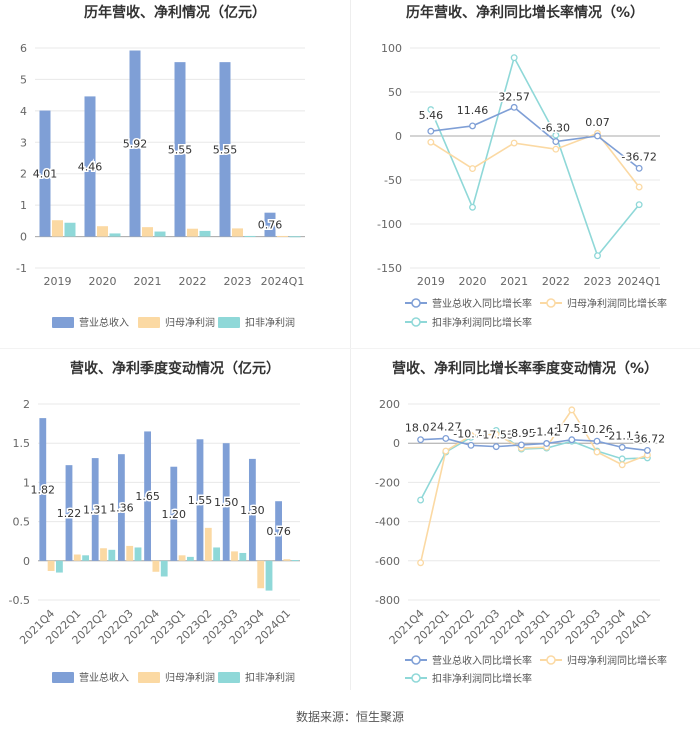  What do you see at coordinates (546, 431) in the screenshot?
I see `quarterly-growth-data-label: -1.42` at bounding box center [546, 431].